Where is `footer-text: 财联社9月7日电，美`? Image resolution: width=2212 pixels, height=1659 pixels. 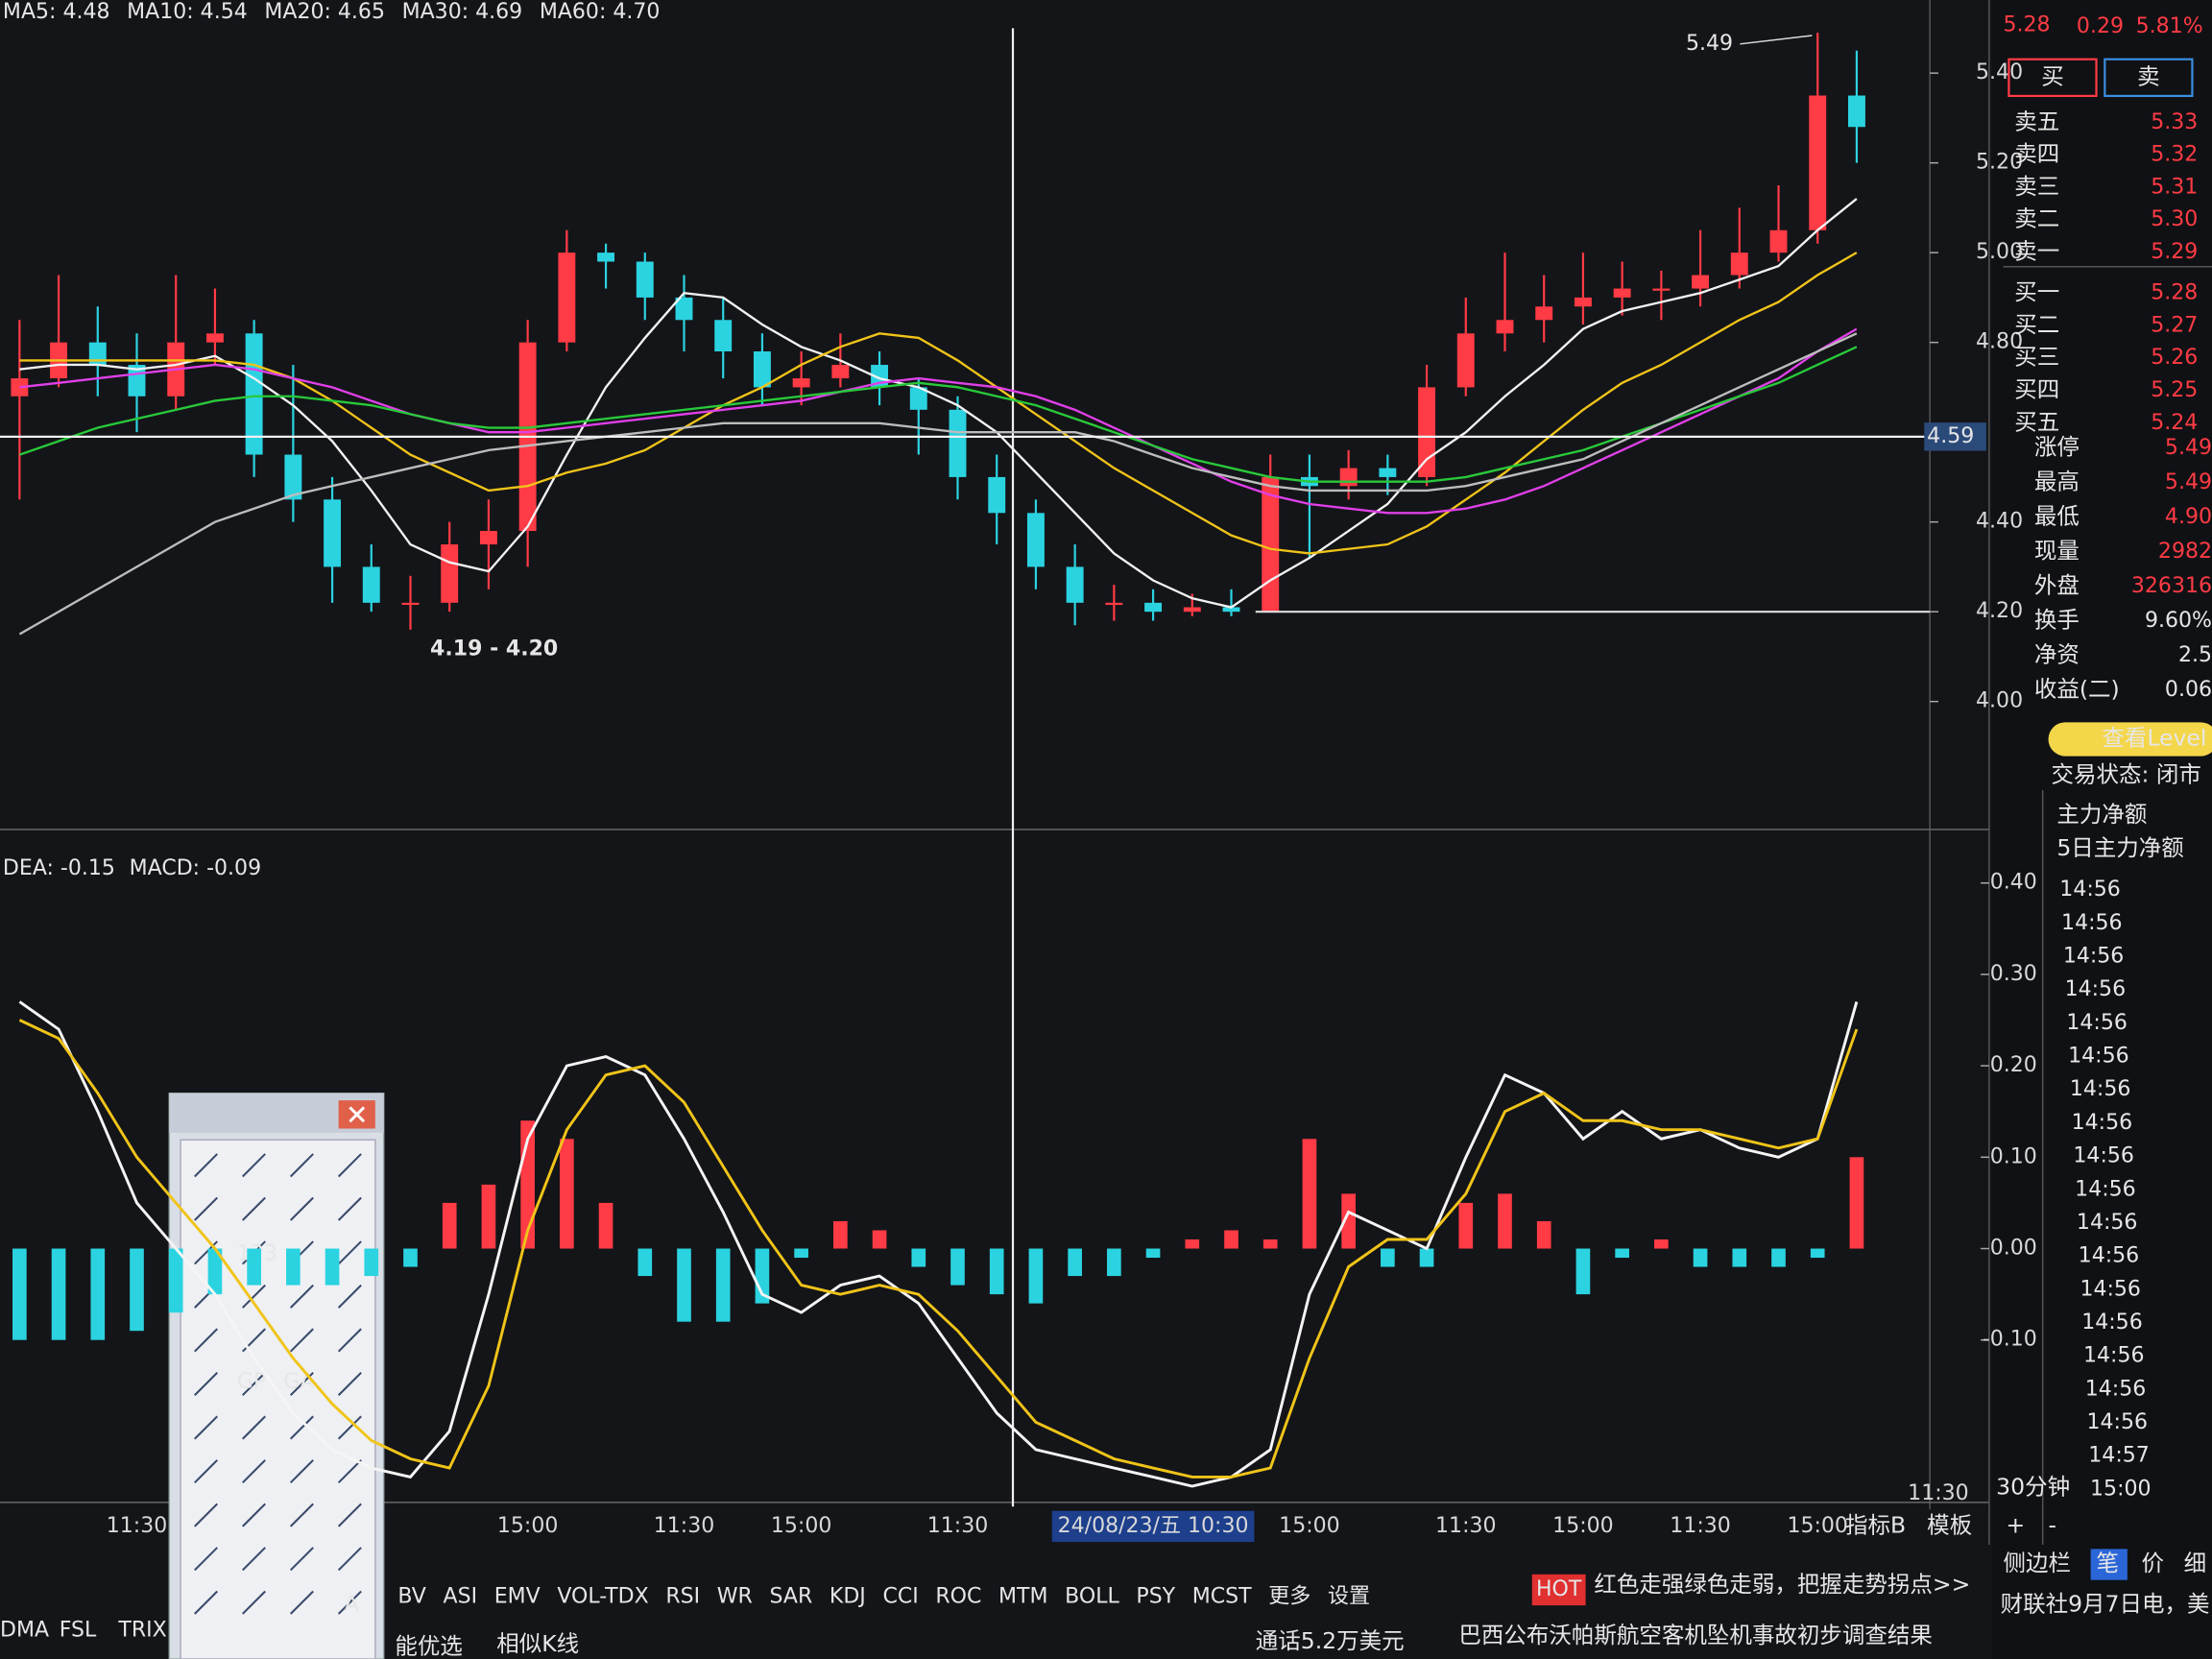 footer-text: 财联社9月7日电，美 is located at coordinates (2106, 1604).